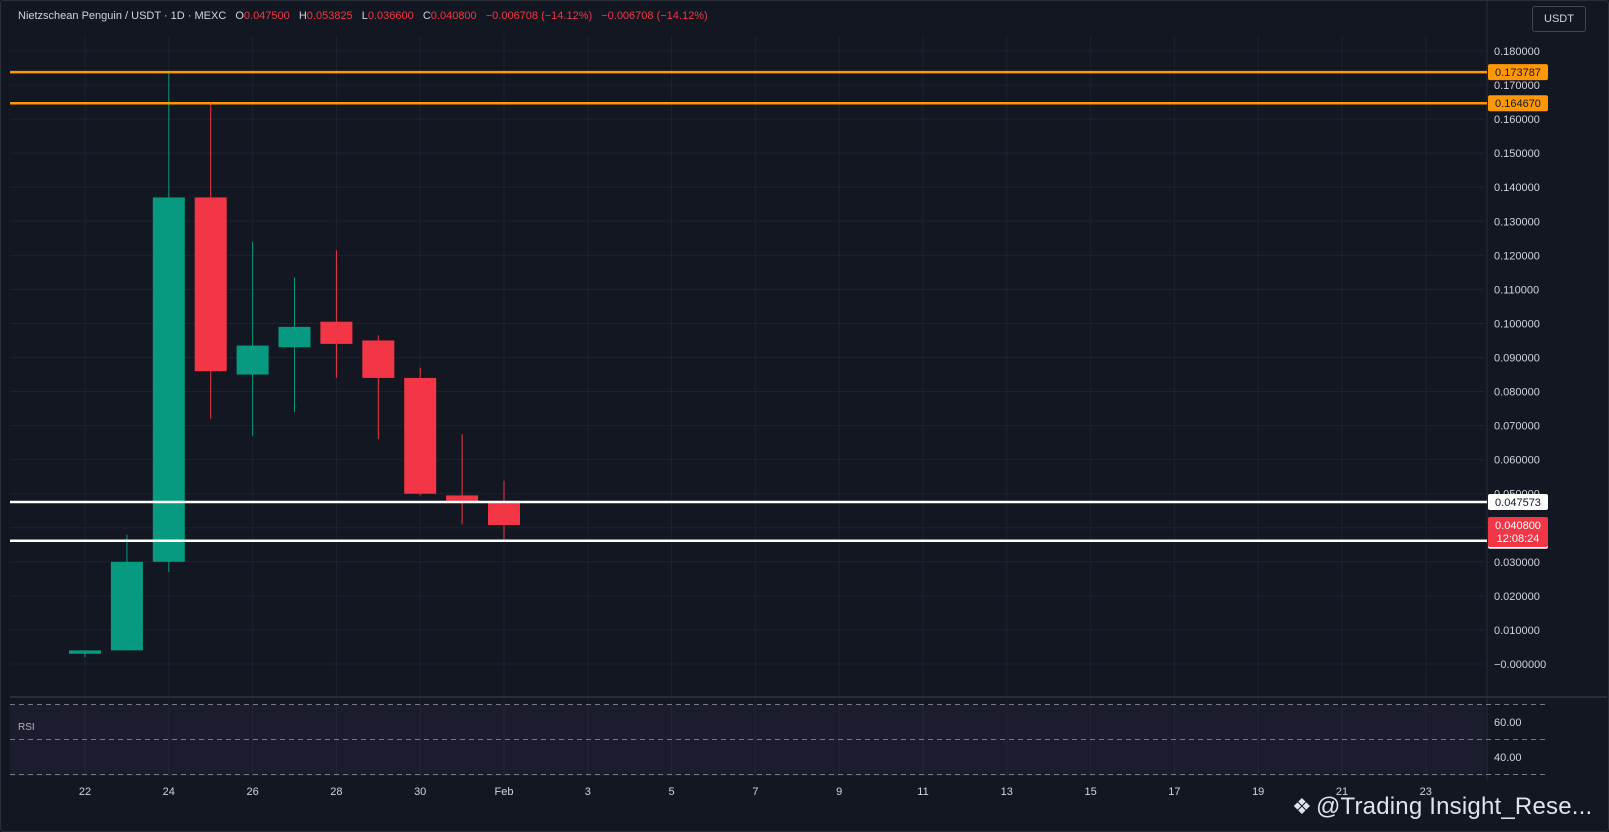 The height and width of the screenshot is (832, 1609). Describe the element at coordinates (1516, 290) in the screenshot. I see `y-tick-label: 0.110000` at that location.